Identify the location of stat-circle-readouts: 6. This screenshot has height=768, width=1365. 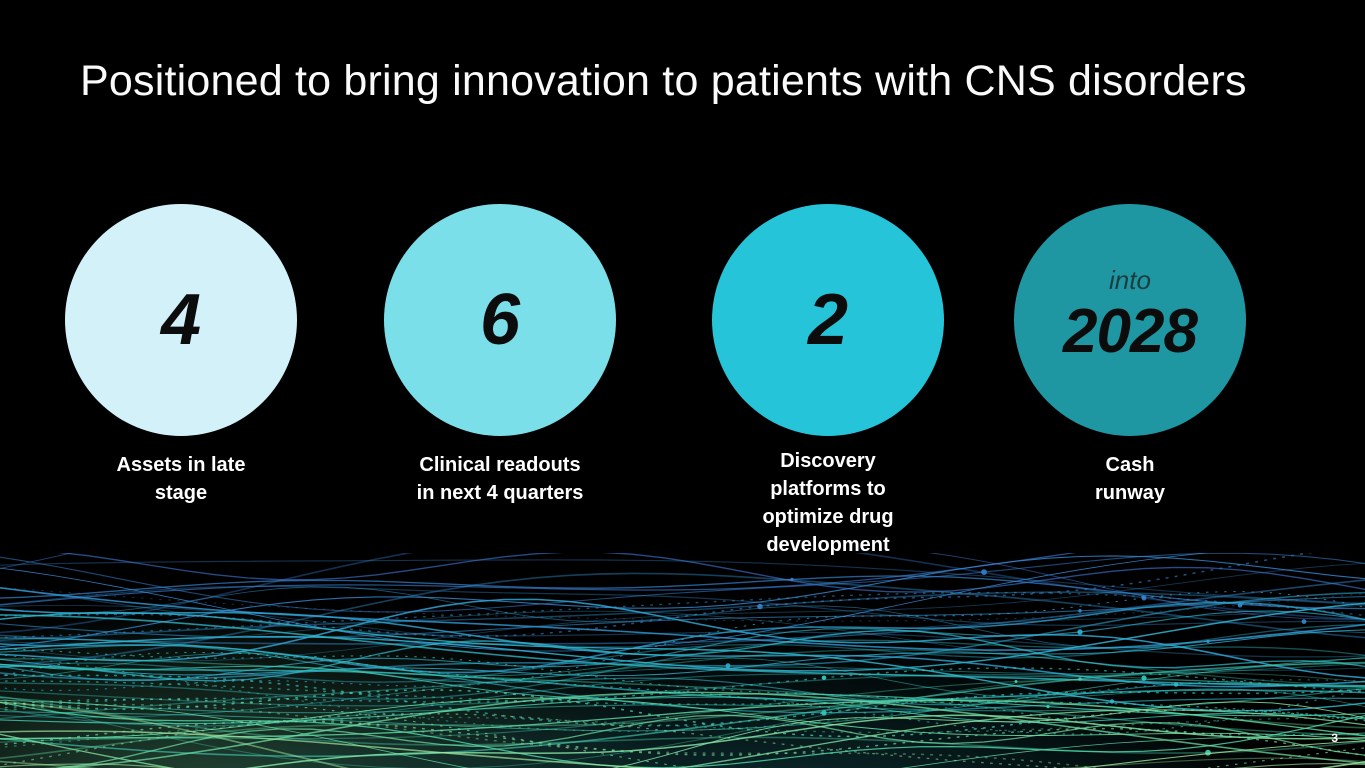
(500, 320).